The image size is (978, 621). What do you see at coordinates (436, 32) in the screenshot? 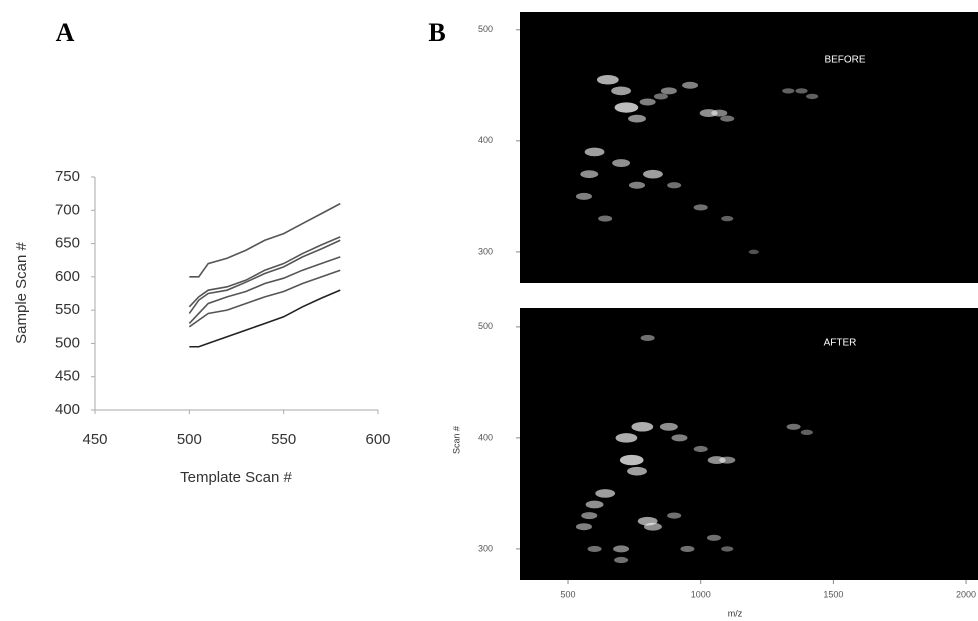
I see `panel-label: B` at bounding box center [436, 32].